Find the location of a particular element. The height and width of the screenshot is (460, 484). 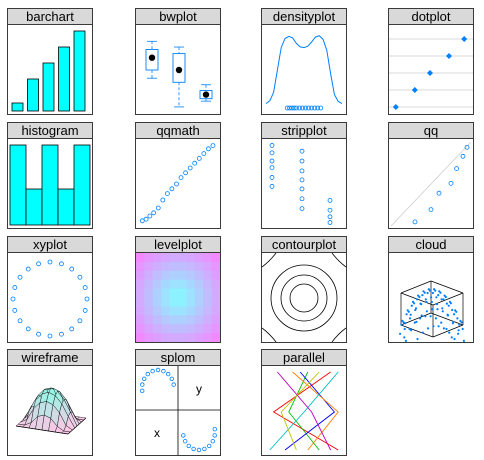

panel-densityplot: densityplot is located at coordinates (304, 61).